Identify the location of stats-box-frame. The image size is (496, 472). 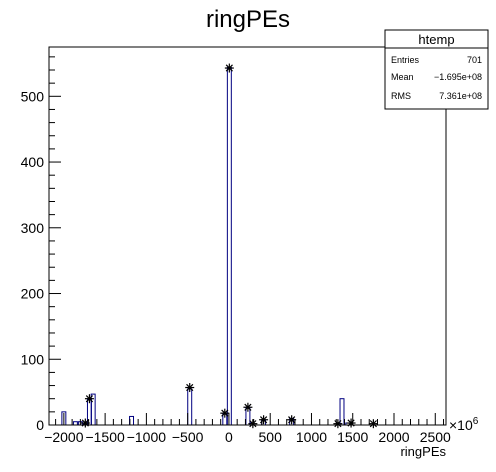
(436, 69).